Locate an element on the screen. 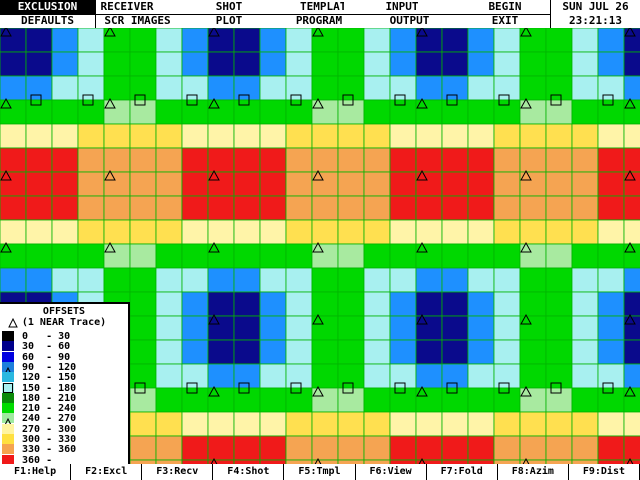 This screenshot has height=480, width=640. legend-range-label: 180 - 210 is located at coordinates (49, 398).